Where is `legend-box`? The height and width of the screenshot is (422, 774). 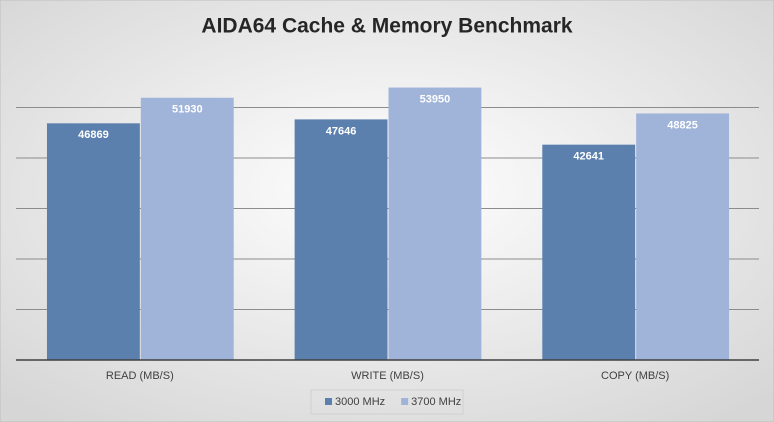
legend-box is located at coordinates (387, 402).